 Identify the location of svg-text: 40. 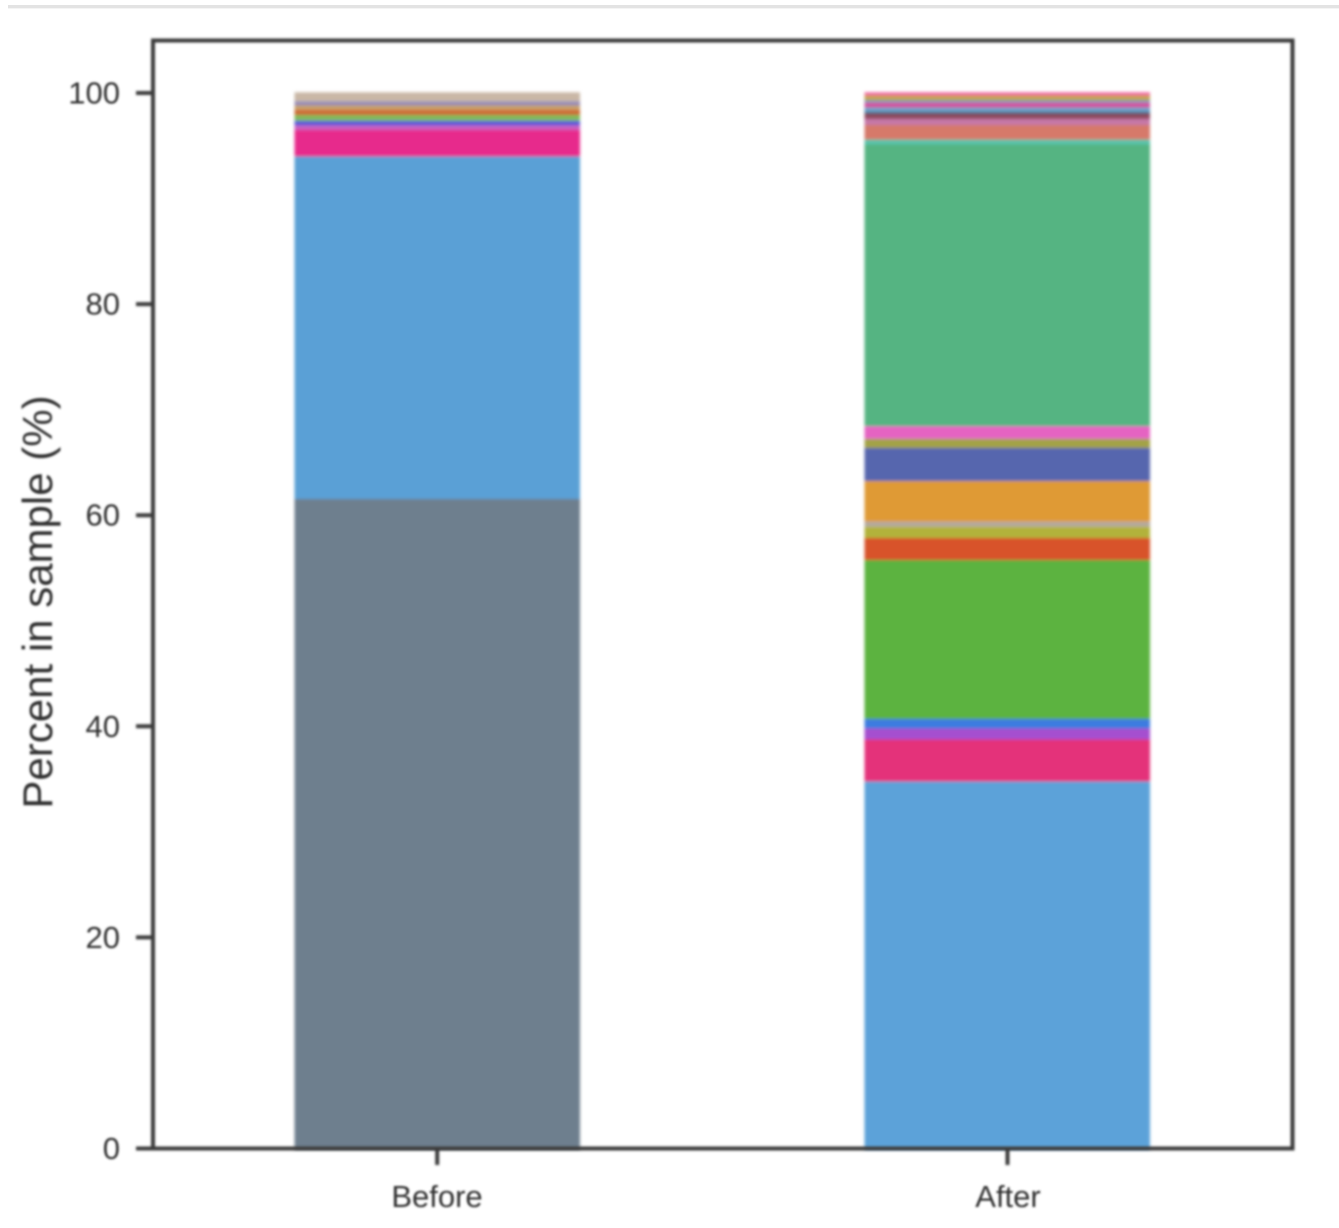
(103, 726).